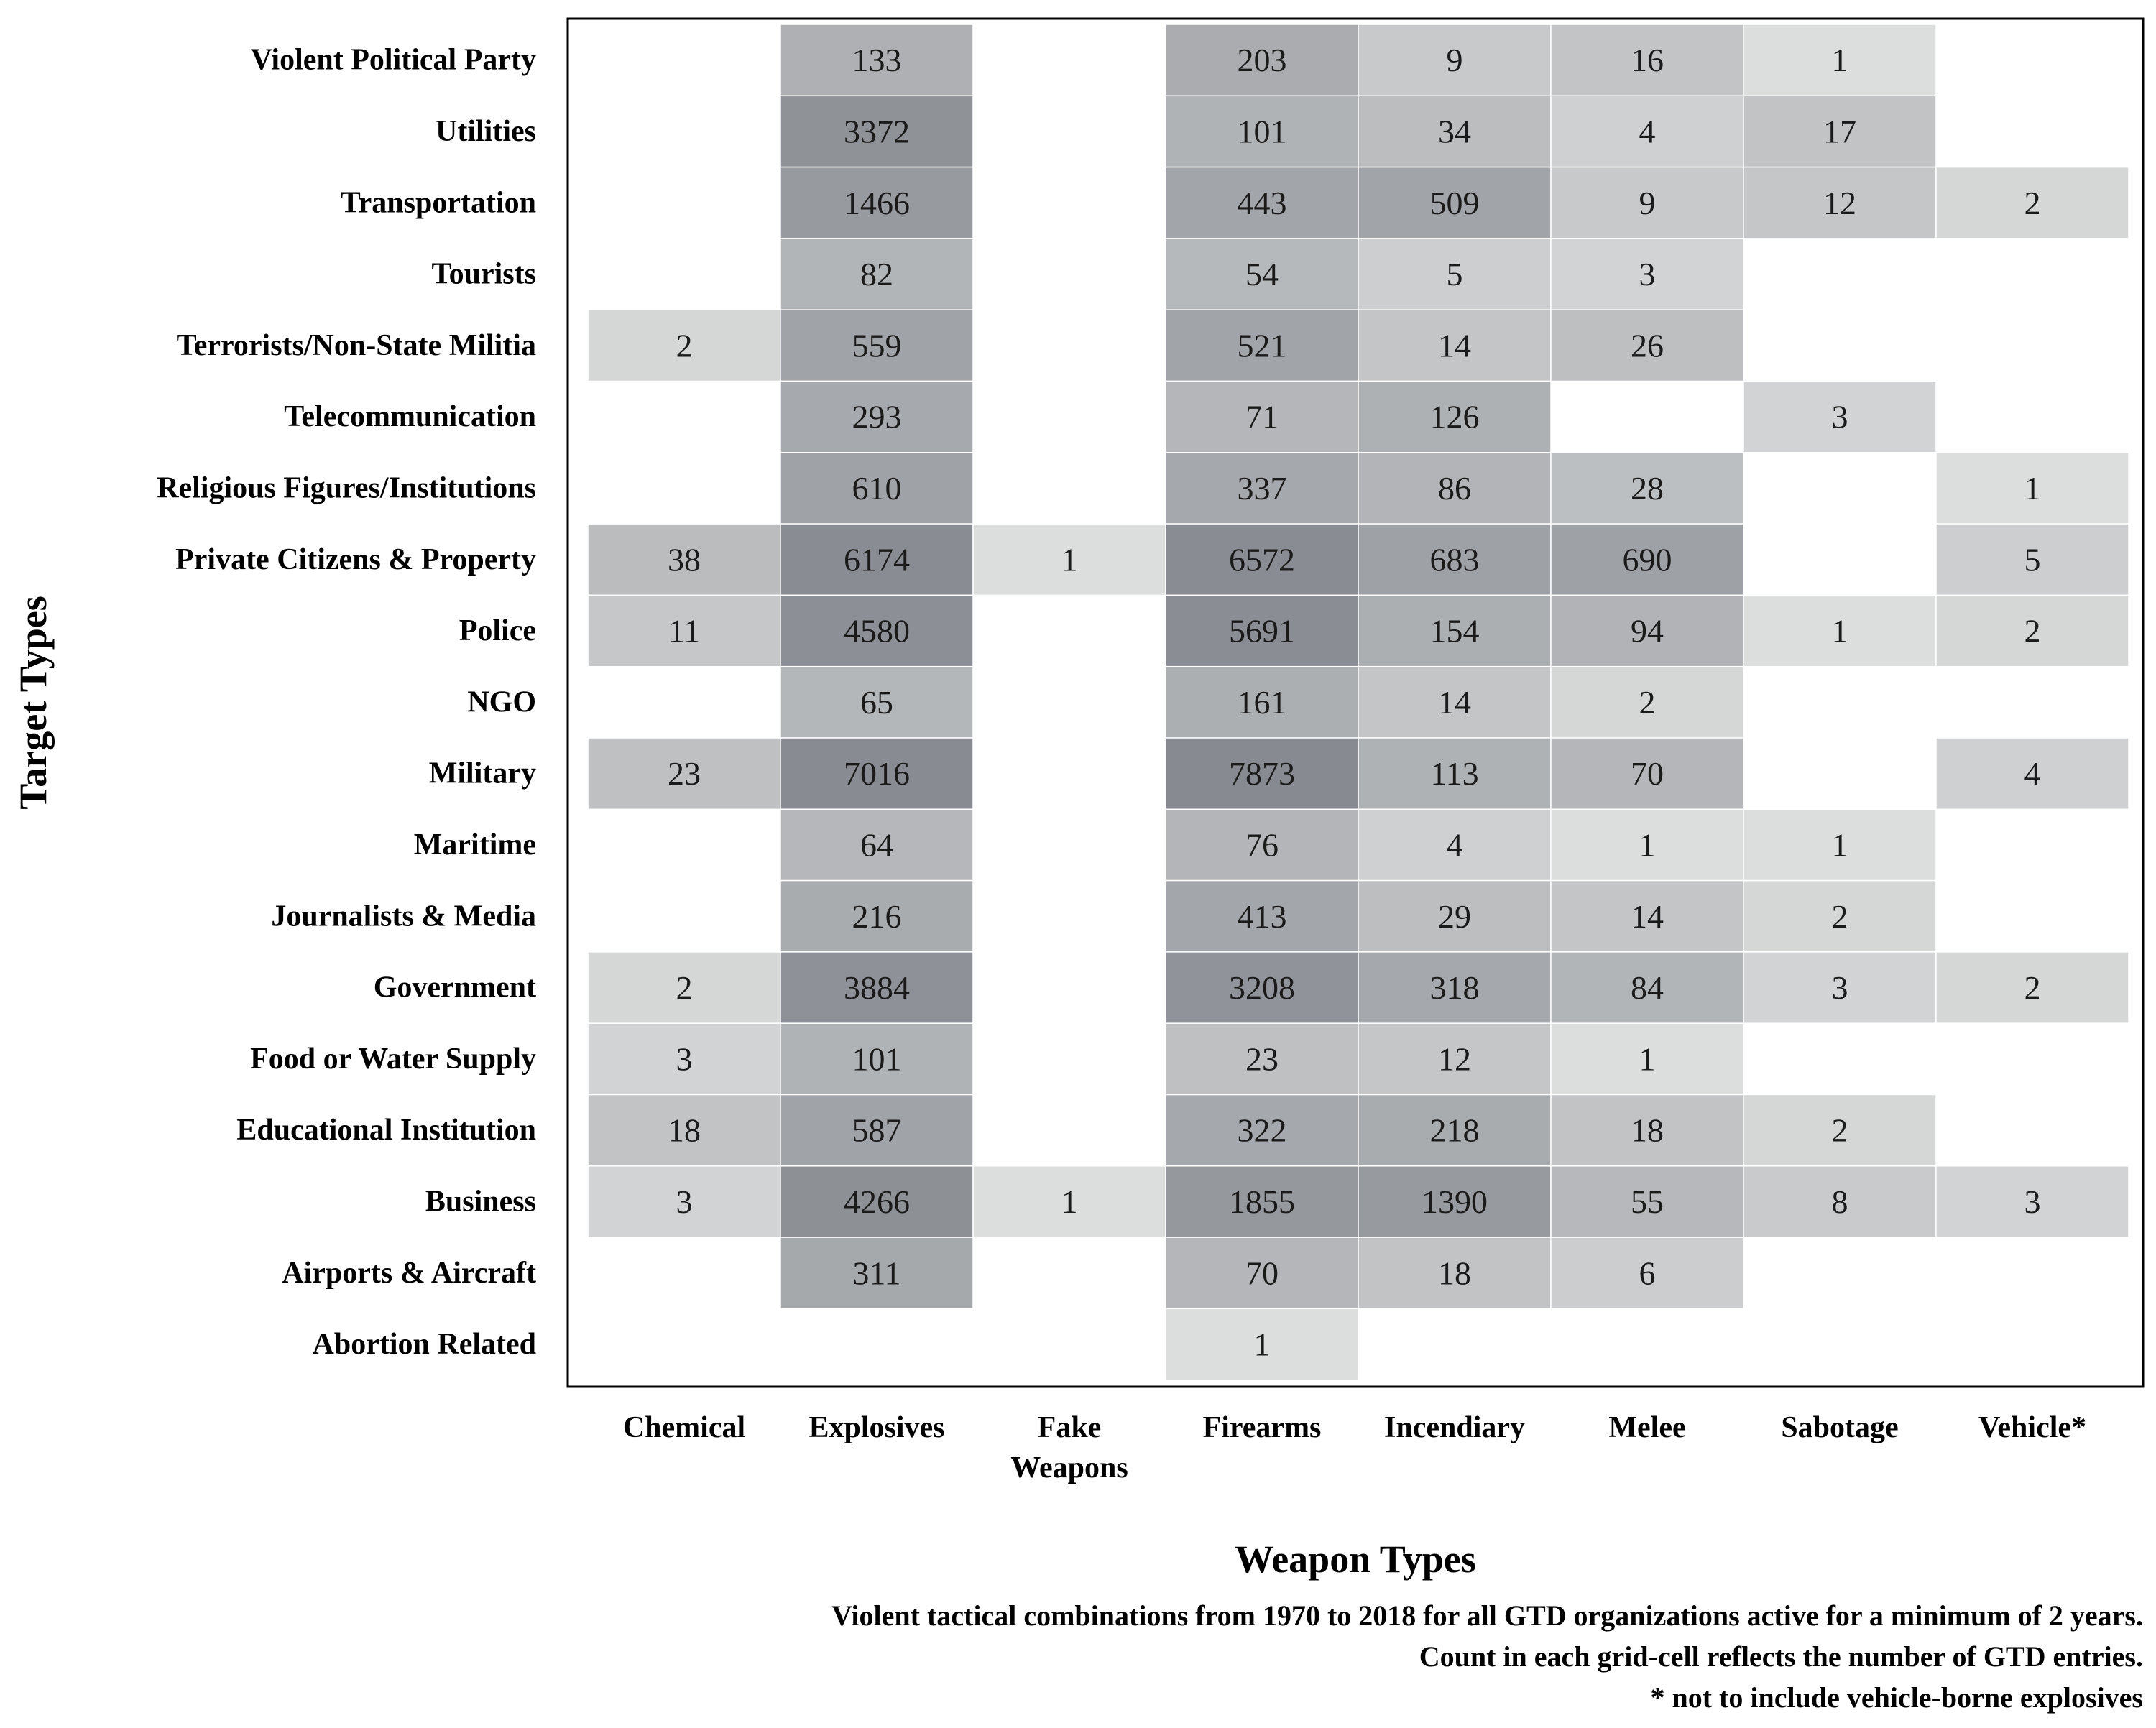  I want to click on x-axis-title: Weapon Types, so click(1356, 1559).